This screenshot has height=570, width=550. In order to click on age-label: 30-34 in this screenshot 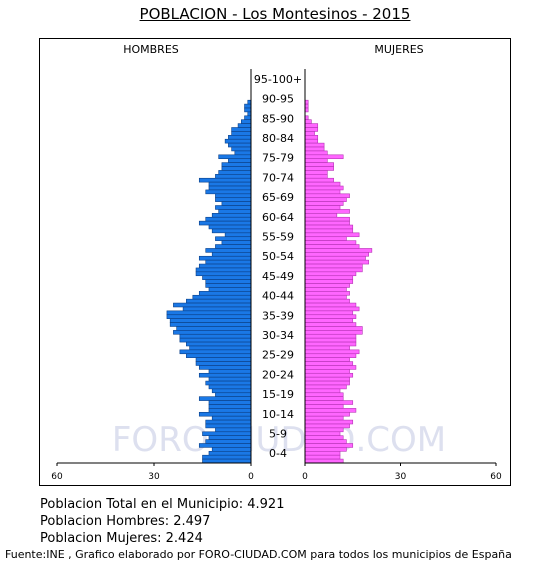, I will do `click(278, 335)`.